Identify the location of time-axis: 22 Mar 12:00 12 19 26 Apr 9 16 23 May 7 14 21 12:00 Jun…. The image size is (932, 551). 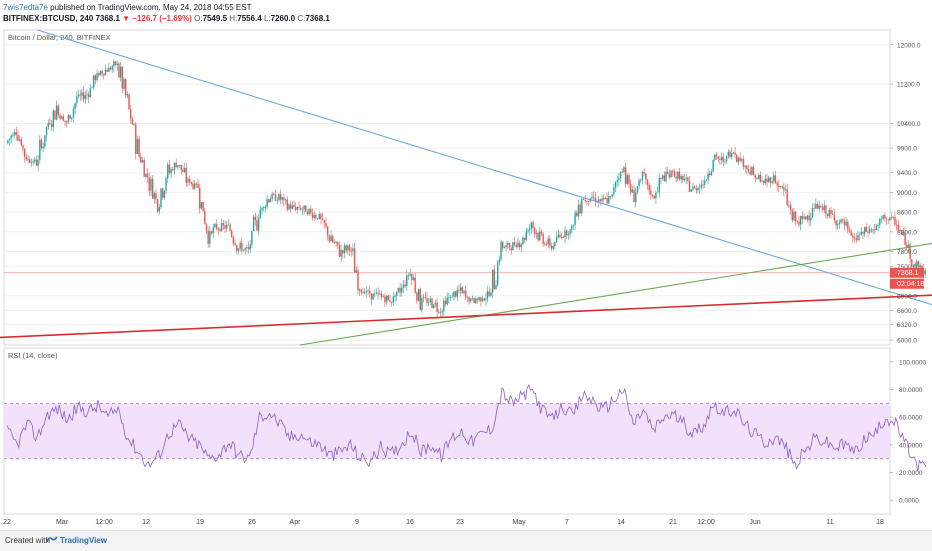
(443, 522).